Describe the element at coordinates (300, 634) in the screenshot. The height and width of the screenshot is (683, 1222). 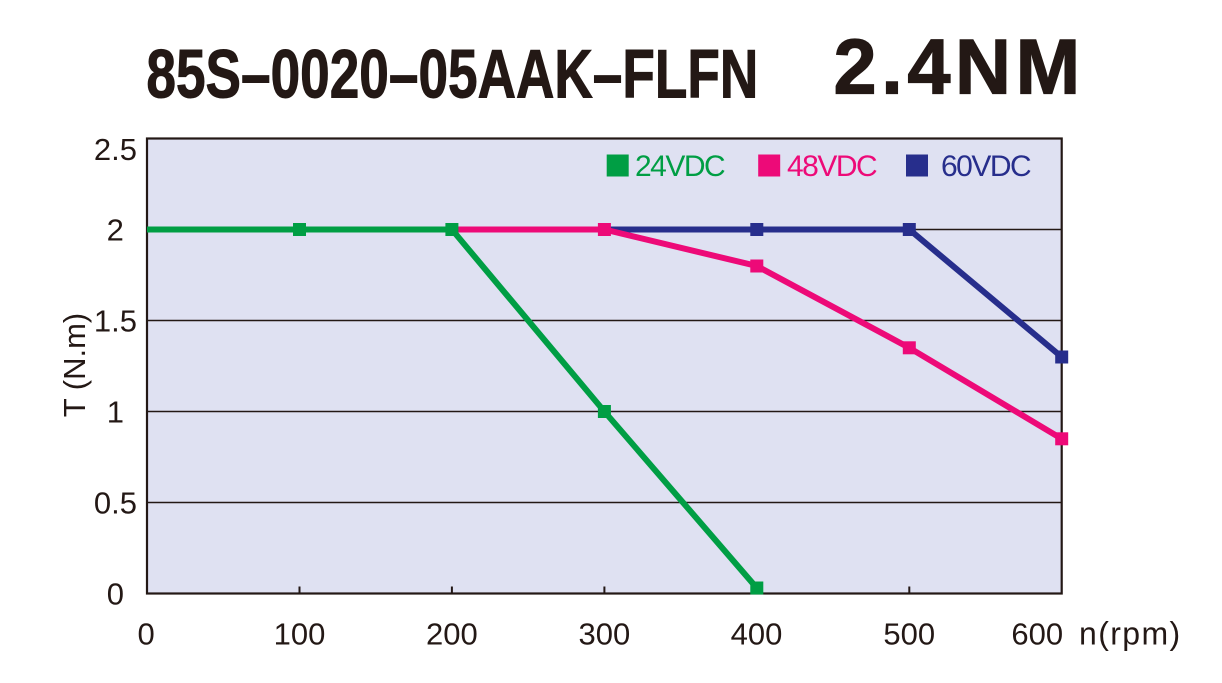
I see `svg-text: 100` at that location.